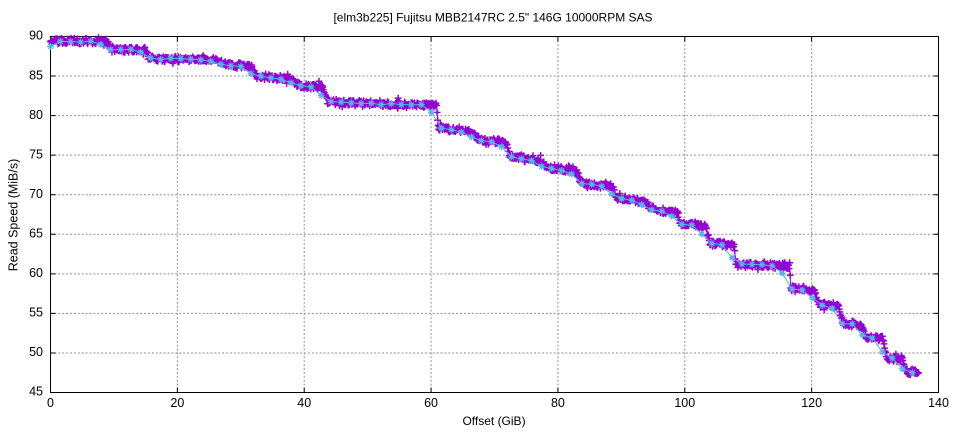 This screenshot has height=432, width=960. What do you see at coordinates (50, 403) in the screenshot?
I see `svg-text: 0` at bounding box center [50, 403].